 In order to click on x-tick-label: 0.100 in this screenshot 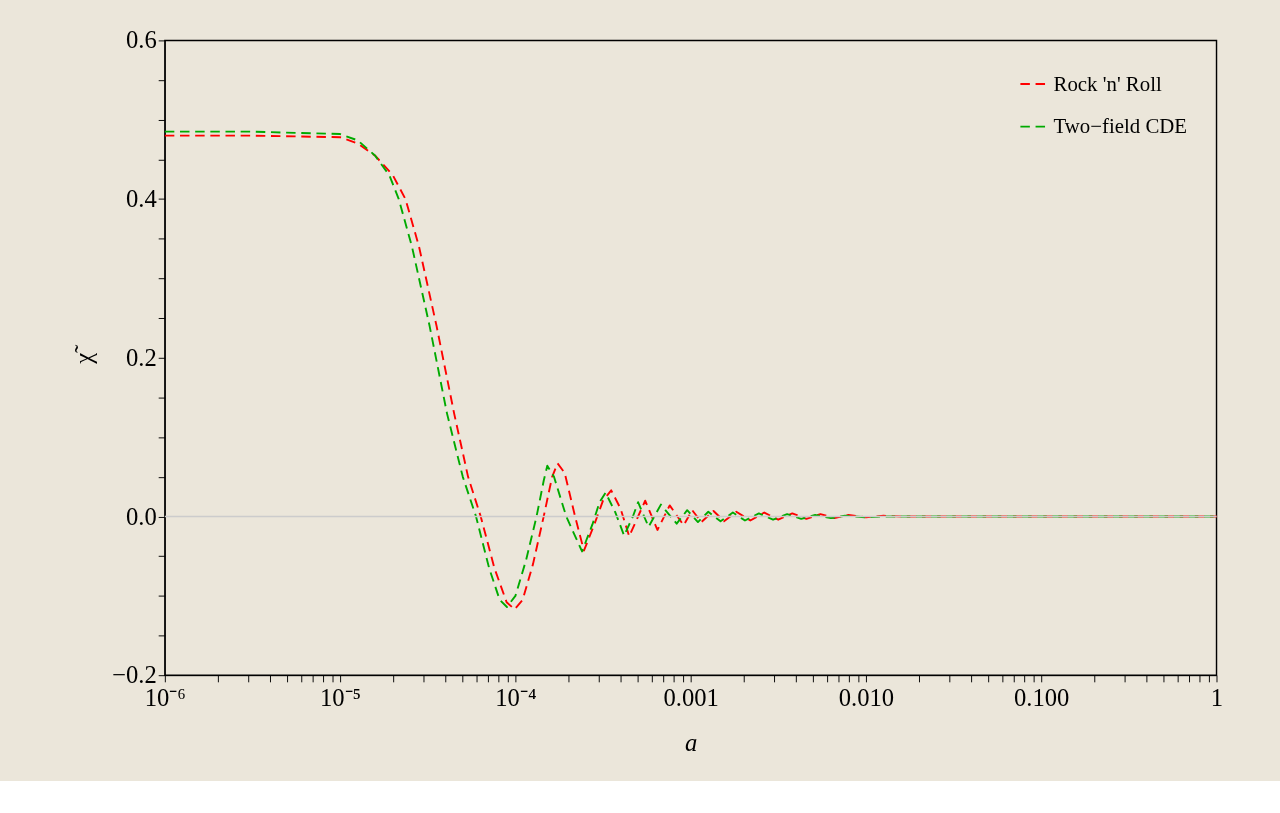, I will do `click(1042, 697)`.